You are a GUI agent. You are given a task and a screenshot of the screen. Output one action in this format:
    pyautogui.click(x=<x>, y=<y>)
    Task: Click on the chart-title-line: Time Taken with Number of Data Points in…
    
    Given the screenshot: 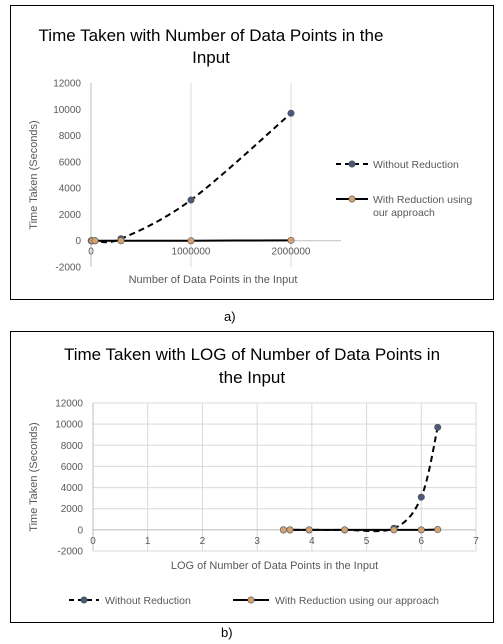 What is the action you would take?
    pyautogui.click(x=211, y=35)
    